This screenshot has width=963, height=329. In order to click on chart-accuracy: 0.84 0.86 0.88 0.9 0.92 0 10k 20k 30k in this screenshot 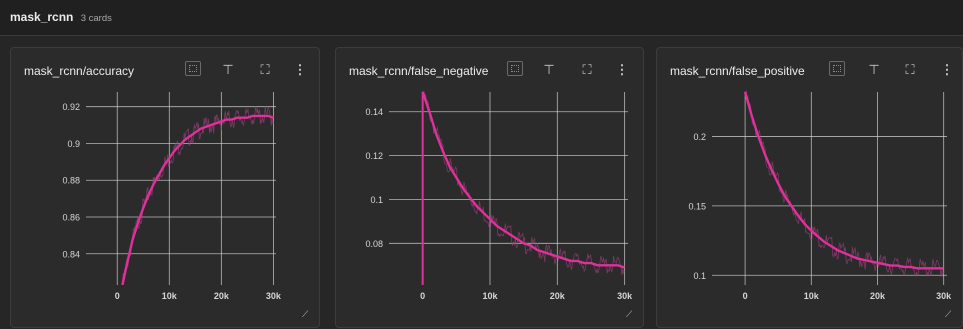, I will do `click(172, 196)`.